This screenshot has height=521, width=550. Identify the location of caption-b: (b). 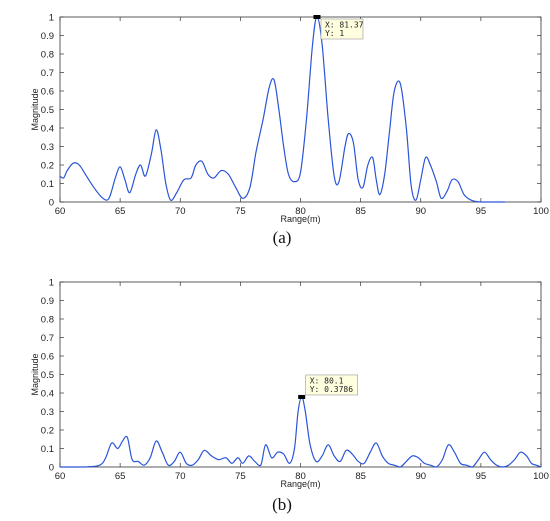
(282, 504).